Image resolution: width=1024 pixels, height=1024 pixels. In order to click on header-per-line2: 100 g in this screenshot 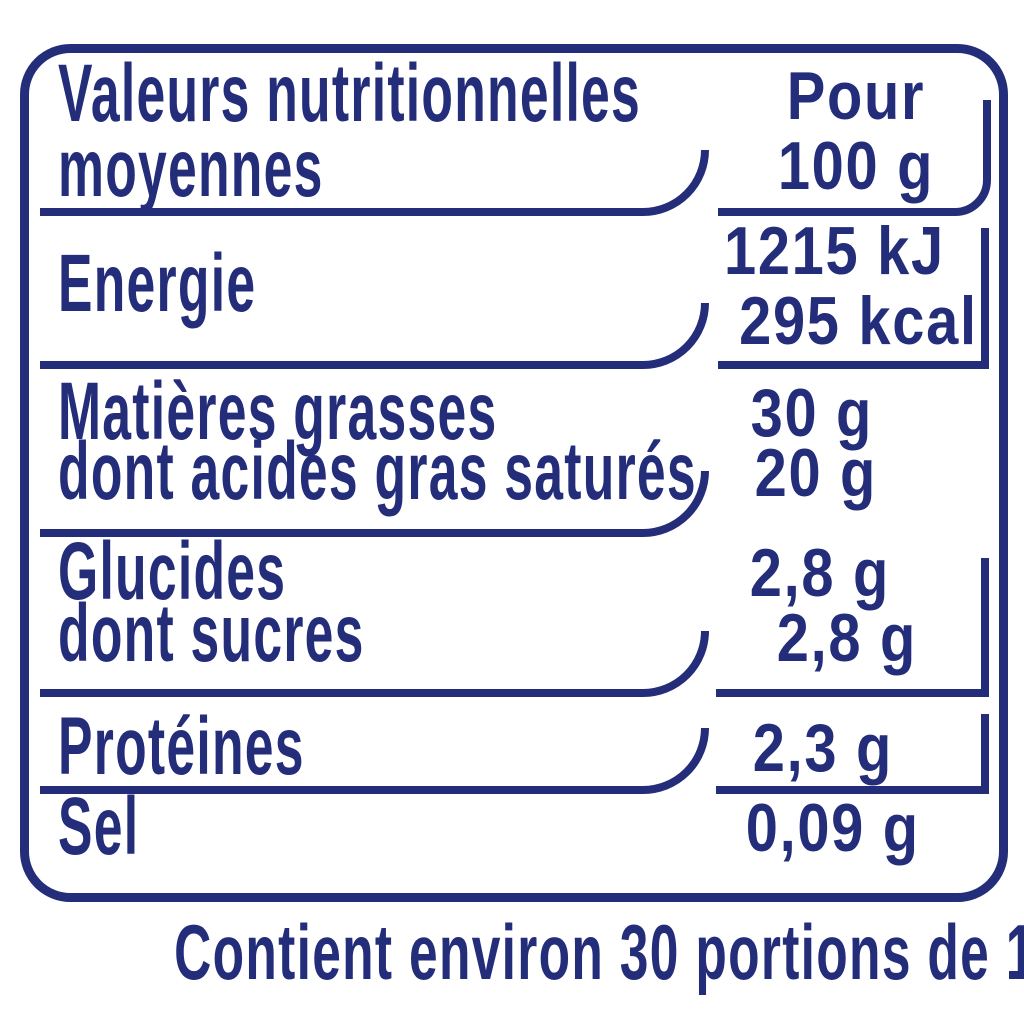, I will do `click(856, 166)`.